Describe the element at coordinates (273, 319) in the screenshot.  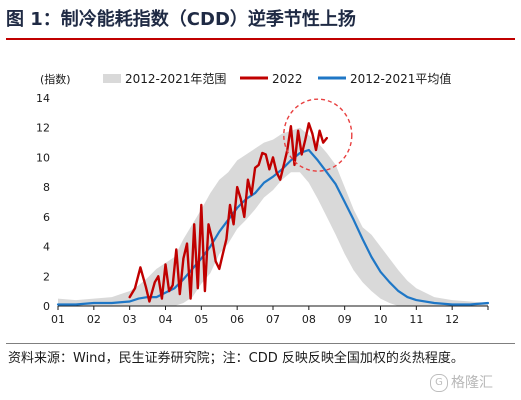
I see `x-tick-label: 07` at that location.